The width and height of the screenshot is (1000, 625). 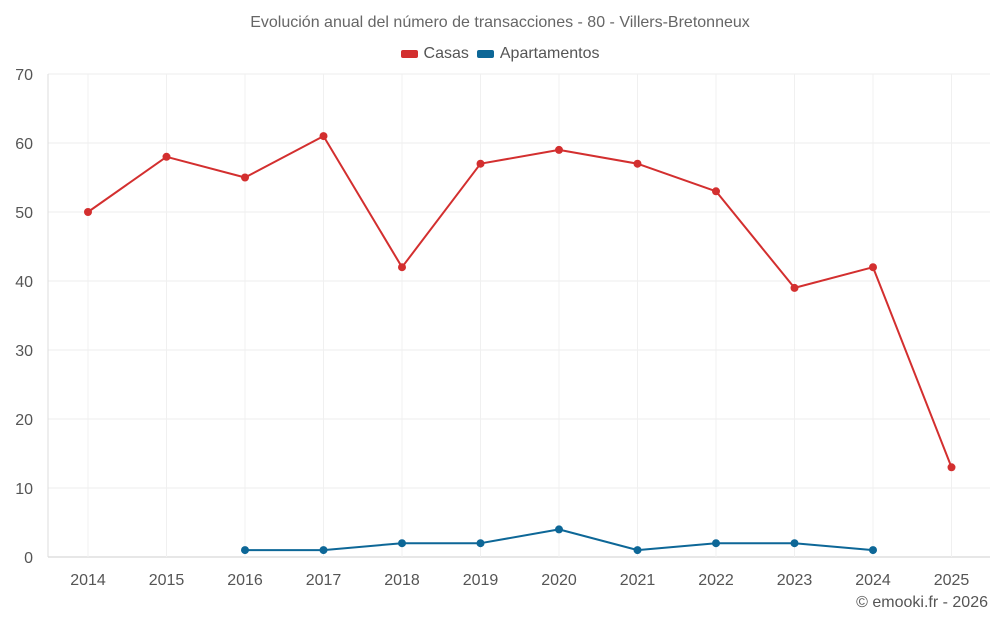 I want to click on x-tick-label-2021: 2021, so click(x=638, y=580).